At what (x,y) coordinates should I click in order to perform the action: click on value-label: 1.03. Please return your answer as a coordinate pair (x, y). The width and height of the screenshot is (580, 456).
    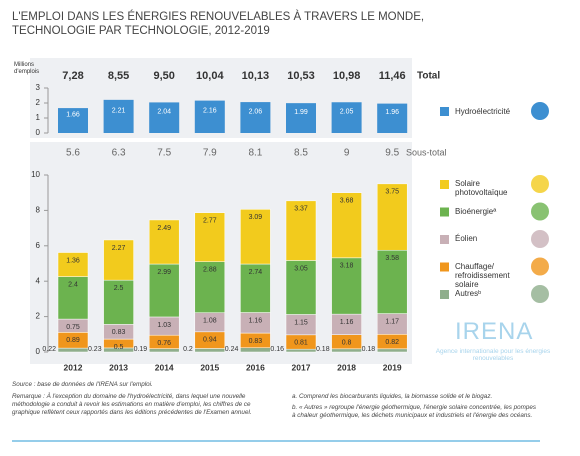
    Looking at the image, I should click on (164, 325).